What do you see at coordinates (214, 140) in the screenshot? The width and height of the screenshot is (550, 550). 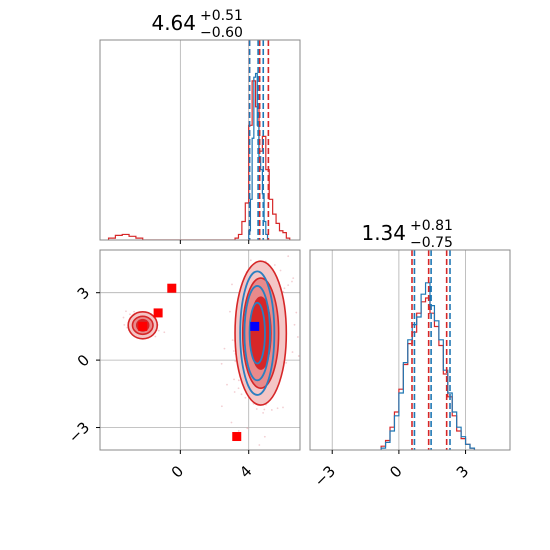 I see `grid-top` at bounding box center [214, 140].